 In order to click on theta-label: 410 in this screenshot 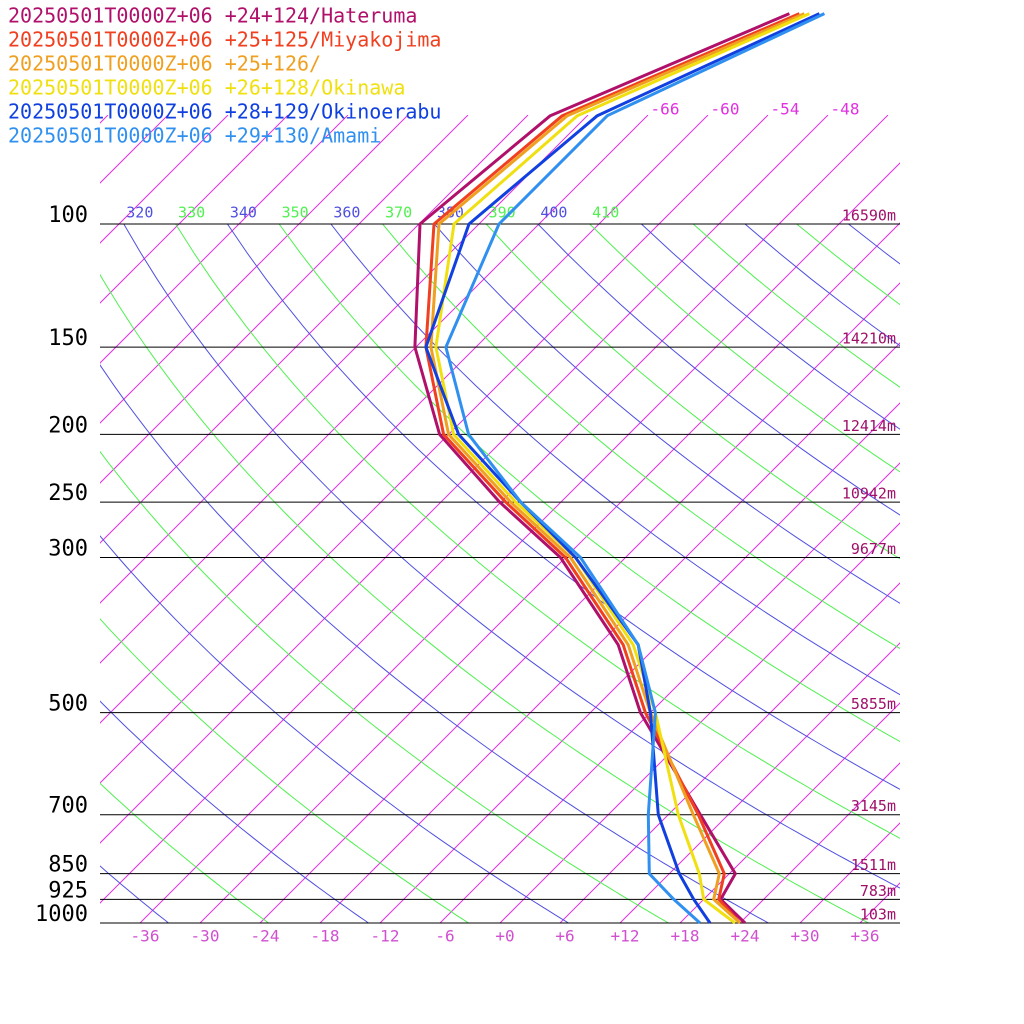, I will do `click(605, 213)`.